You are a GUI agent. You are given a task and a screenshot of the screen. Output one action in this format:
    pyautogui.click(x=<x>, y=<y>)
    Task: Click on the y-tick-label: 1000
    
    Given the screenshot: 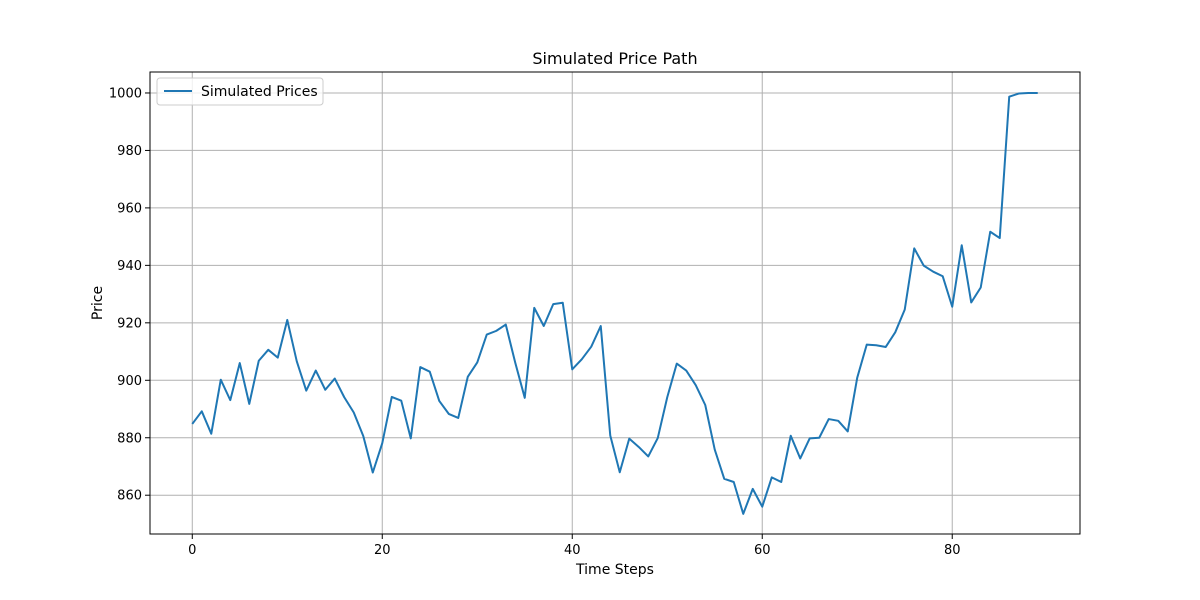 What is the action you would take?
    pyautogui.click(x=125, y=93)
    